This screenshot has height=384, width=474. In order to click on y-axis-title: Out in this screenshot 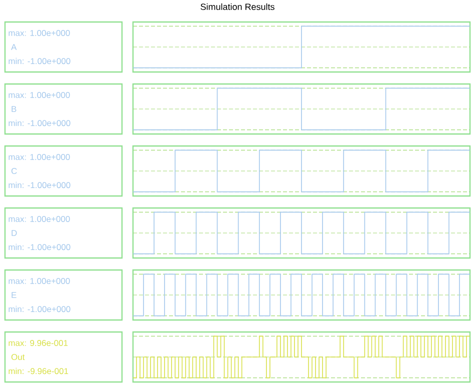, I will do `click(18, 357)`.